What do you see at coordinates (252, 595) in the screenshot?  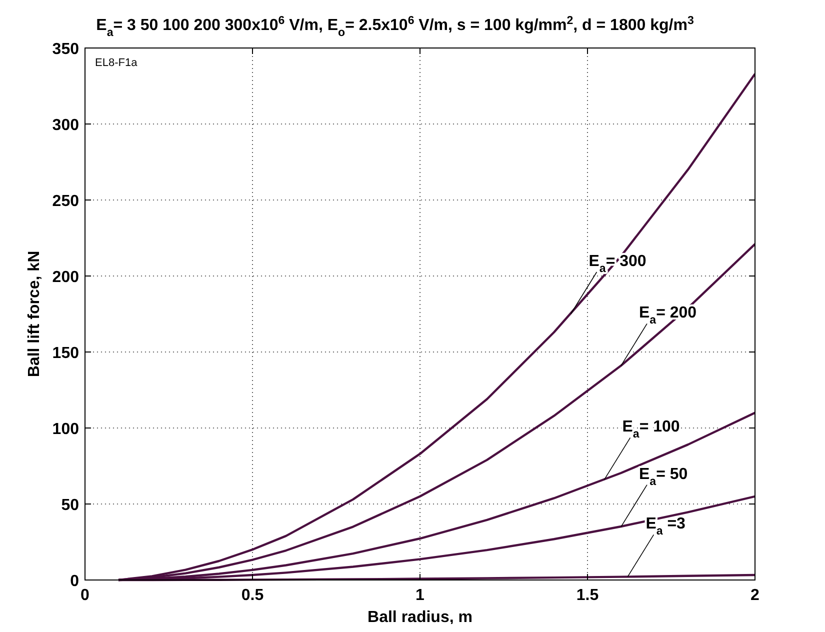 I see `x-tick-label: 0.5` at bounding box center [252, 595].